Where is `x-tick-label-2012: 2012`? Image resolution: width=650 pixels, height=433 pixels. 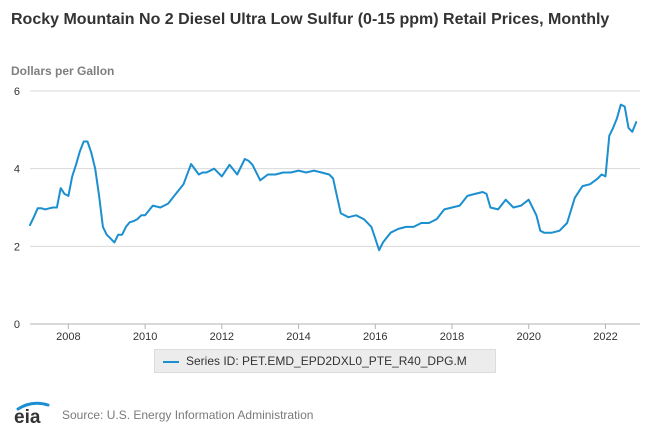
x-tick-label-2012: 2012 is located at coordinates (222, 337).